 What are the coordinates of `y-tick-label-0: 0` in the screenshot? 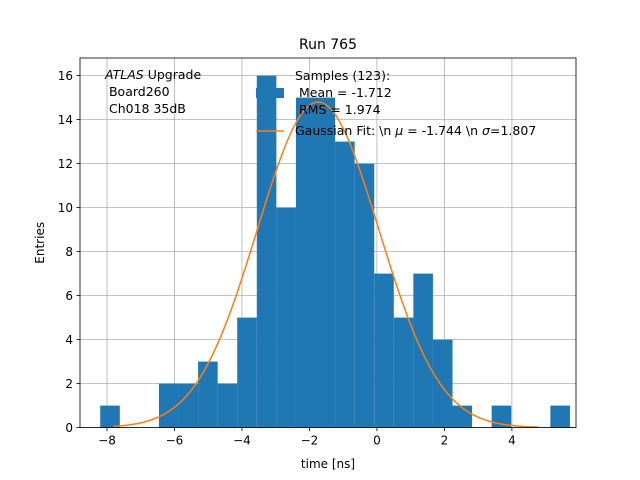 It's located at (69, 428).